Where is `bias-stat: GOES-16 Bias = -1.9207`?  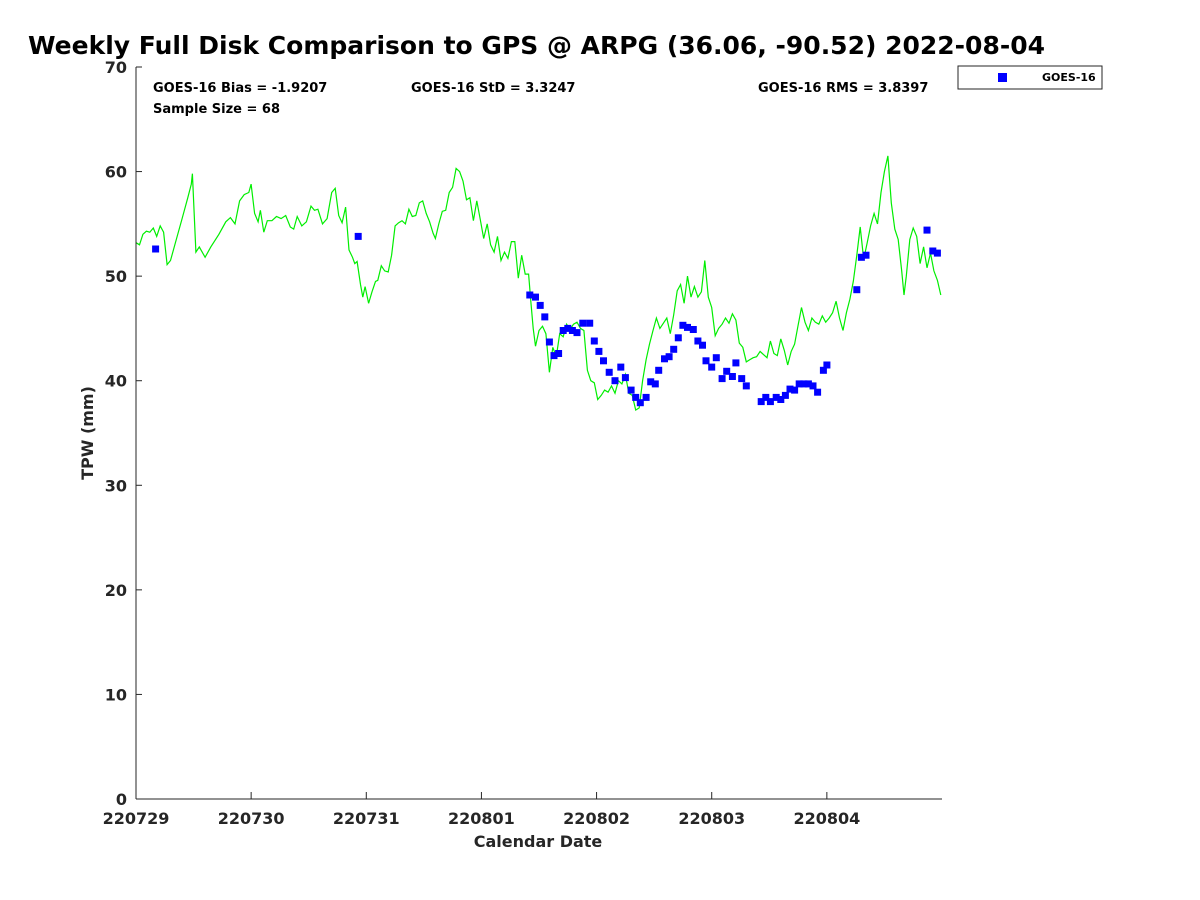
bias-stat: GOES-16 Bias = -1.9207 is located at coordinates (240, 88).